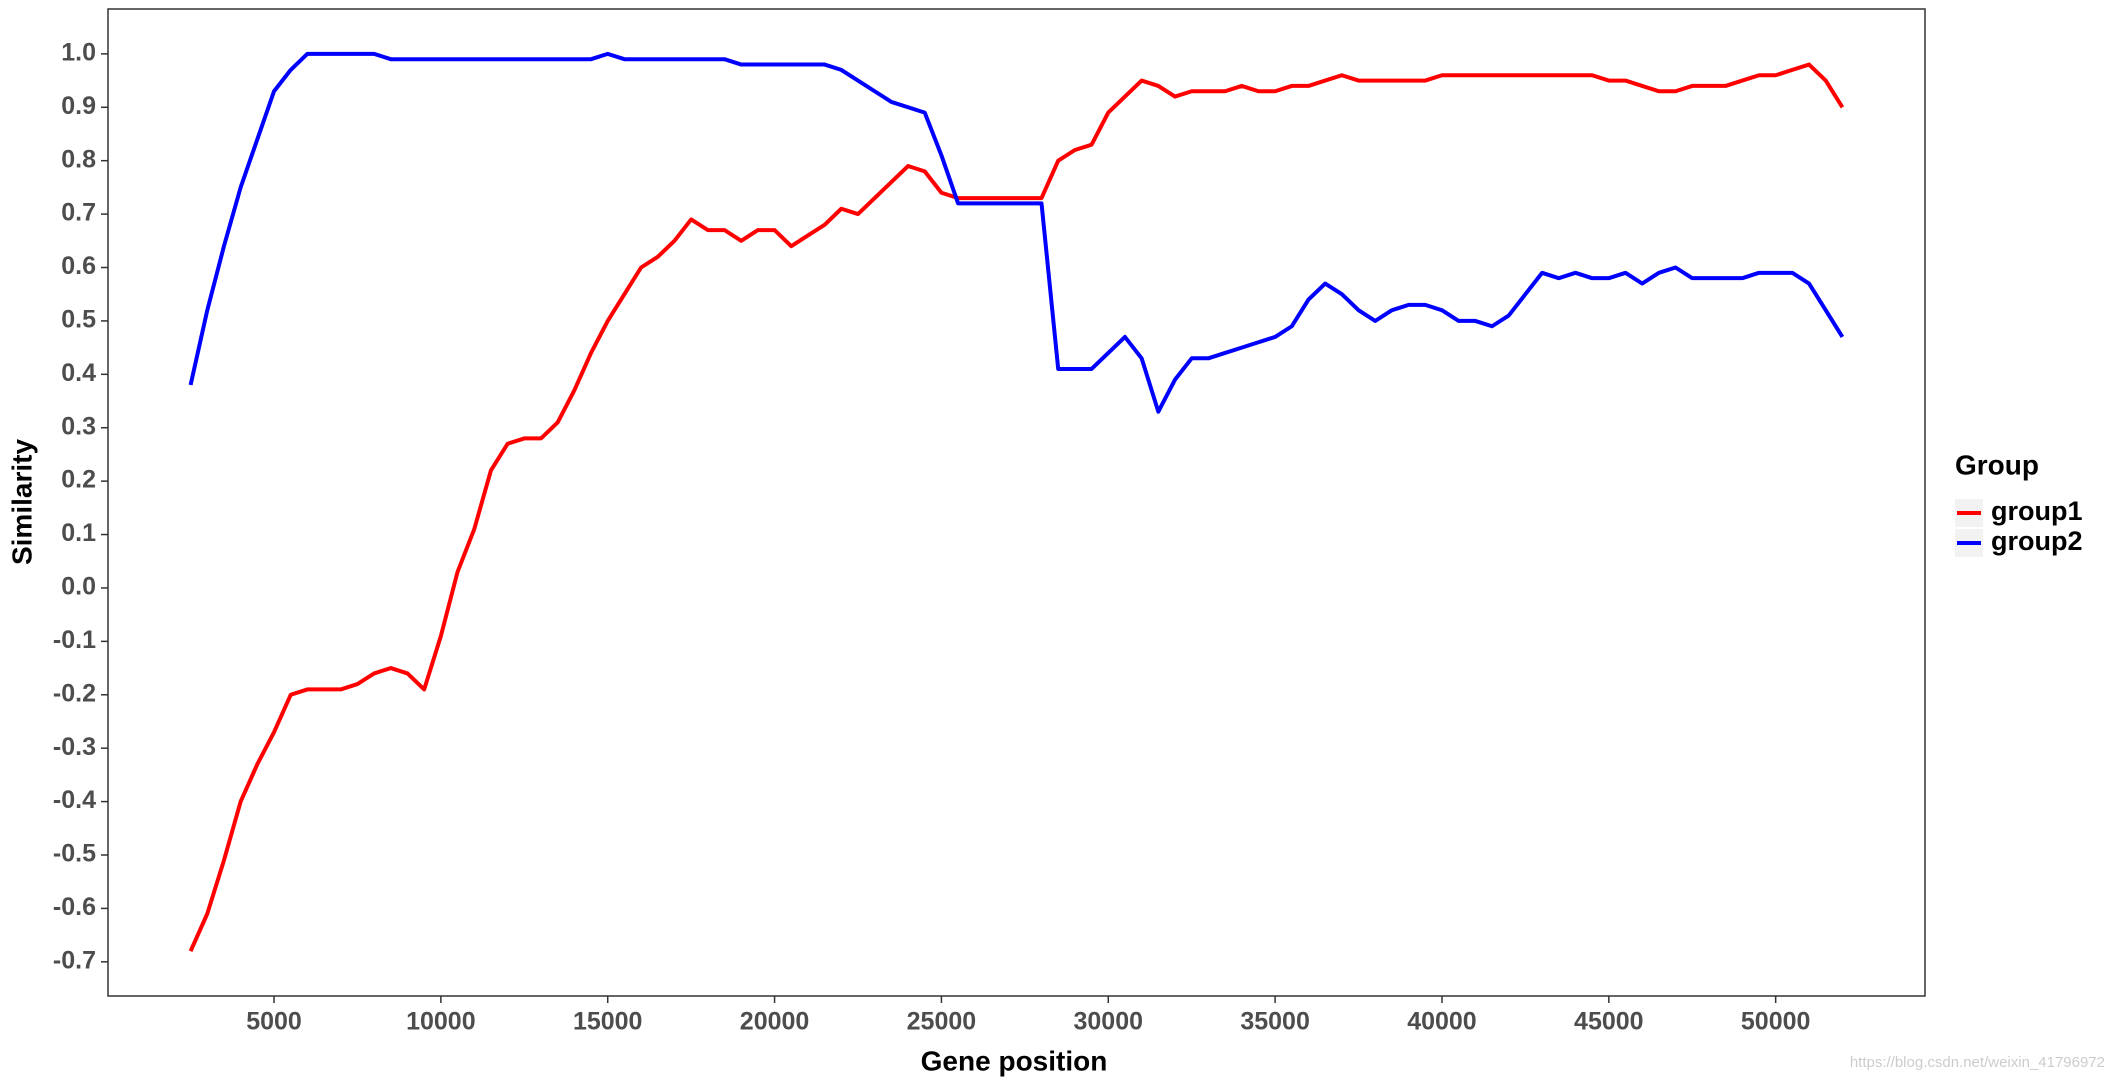  What do you see at coordinates (1109, 1022) in the screenshot?
I see `x-tick-label: 30000` at bounding box center [1109, 1022].